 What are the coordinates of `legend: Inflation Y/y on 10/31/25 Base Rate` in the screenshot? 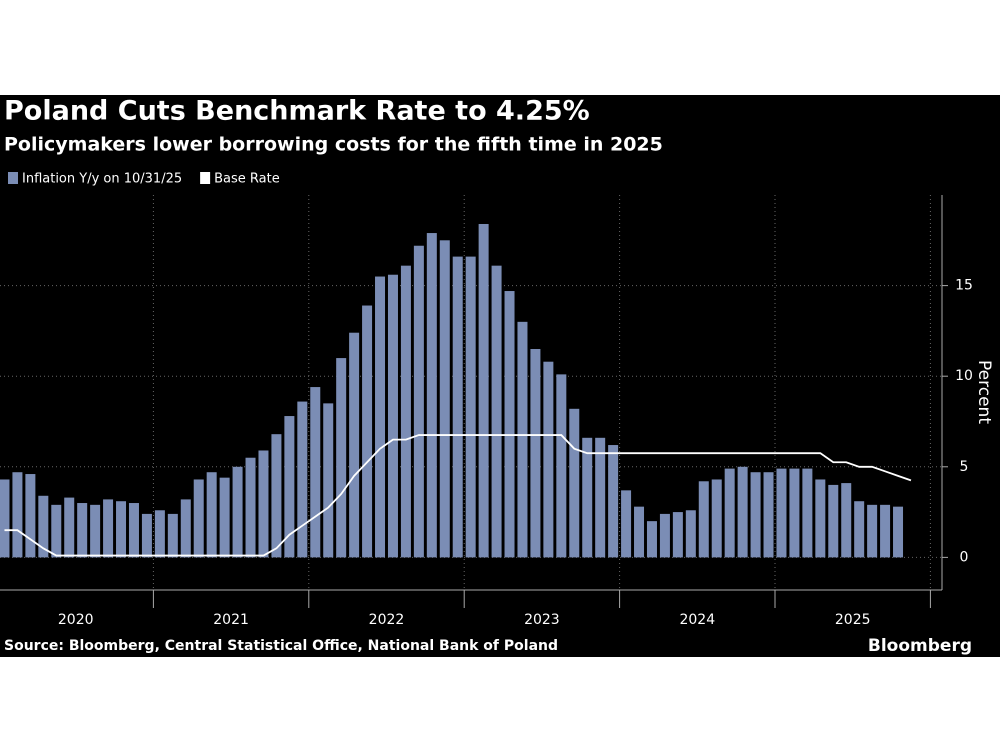 It's located at (144, 179).